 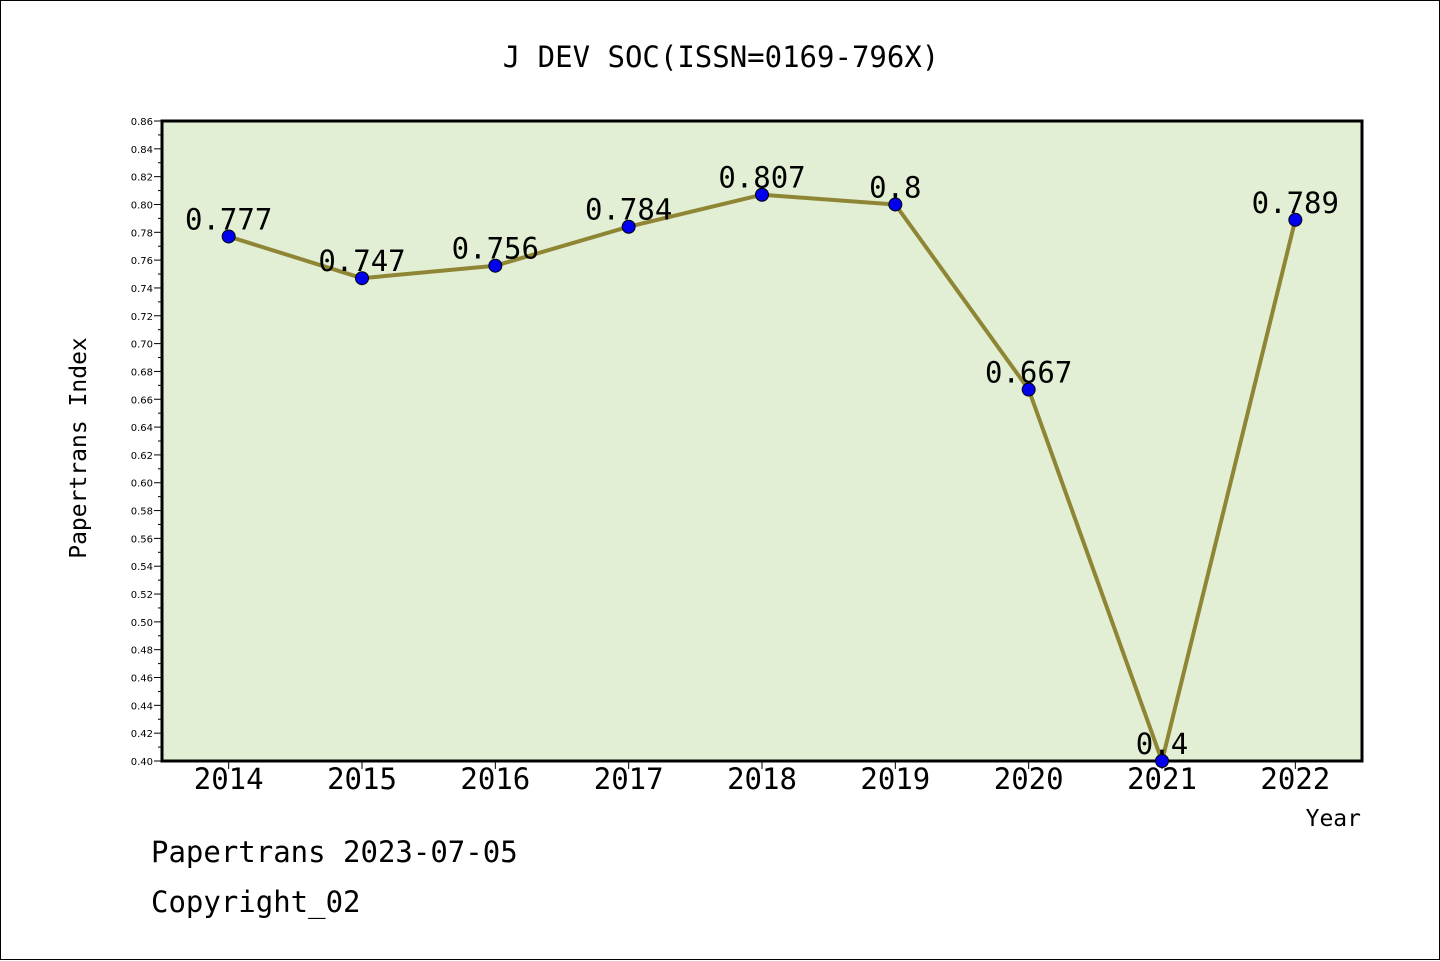 What do you see at coordinates (256, 902) in the screenshot?
I see `footer-copyright: Copyright_02` at bounding box center [256, 902].